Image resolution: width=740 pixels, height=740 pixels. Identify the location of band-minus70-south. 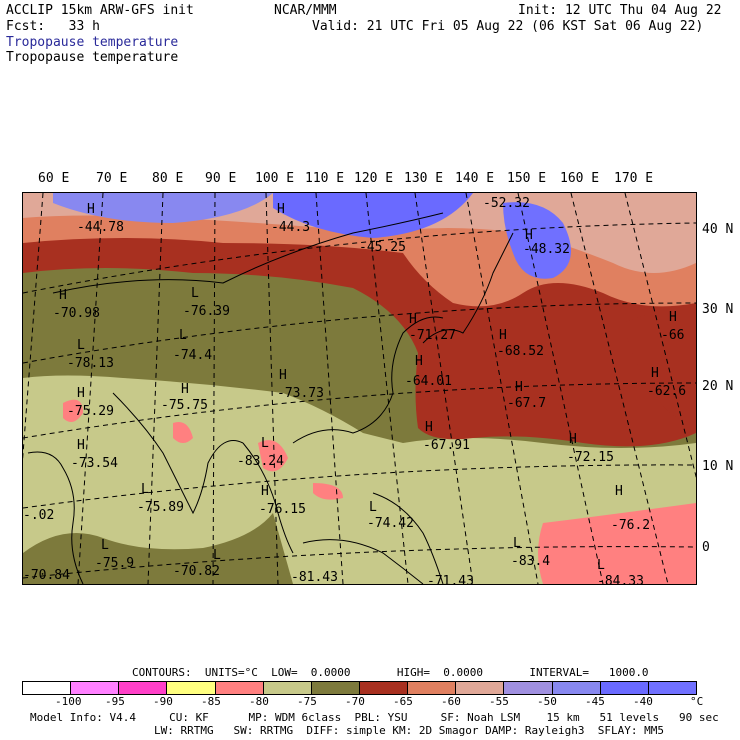
(158, 548).